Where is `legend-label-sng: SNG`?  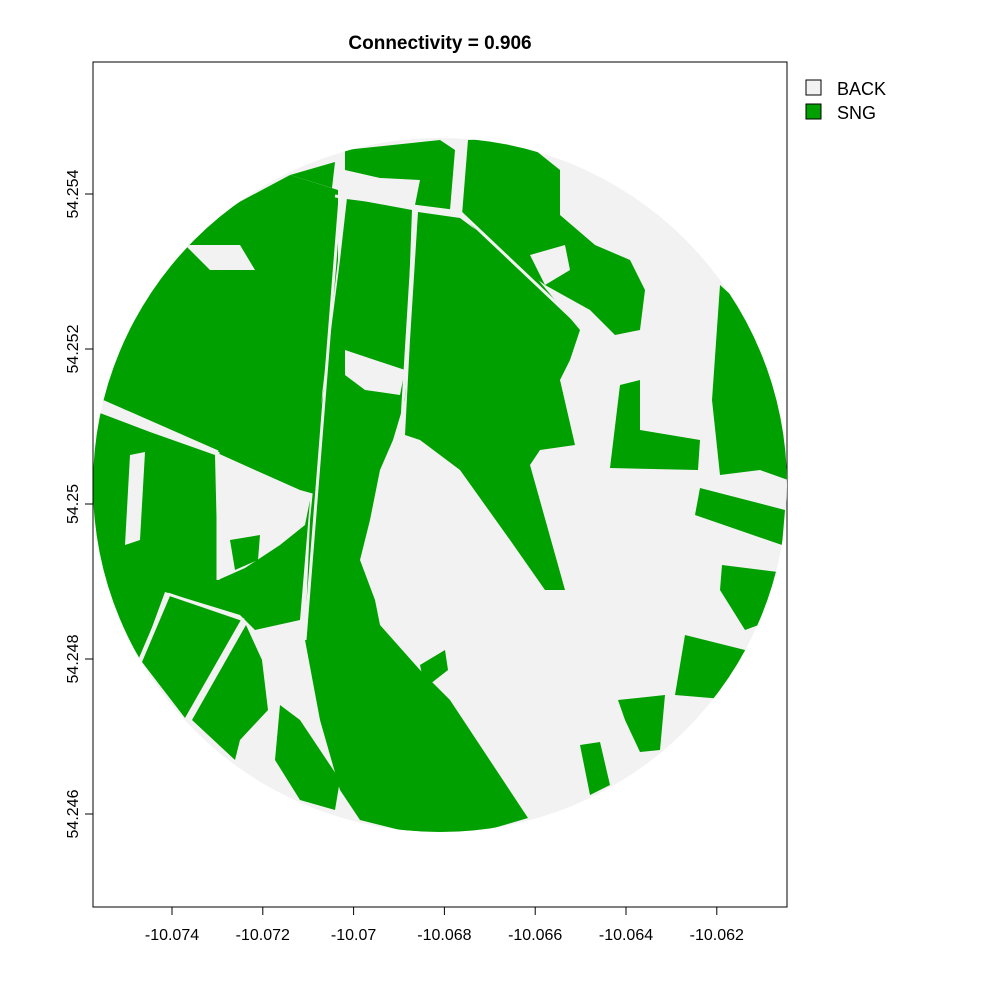 legend-label-sng: SNG is located at coordinates (856, 113).